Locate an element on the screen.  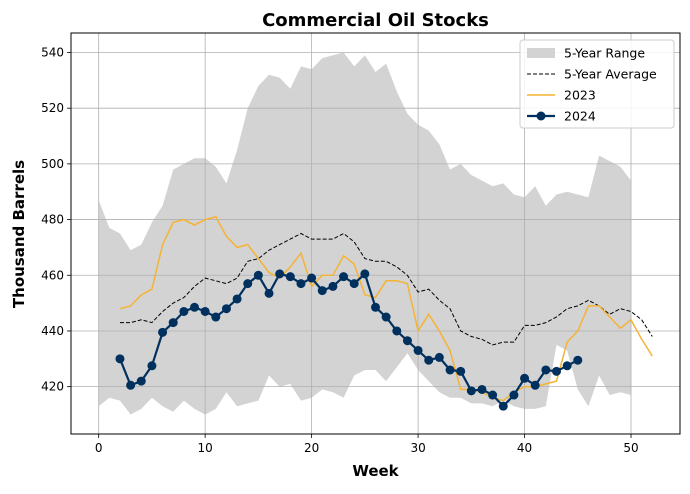
x-axis-label: Week is located at coordinates (375, 471).